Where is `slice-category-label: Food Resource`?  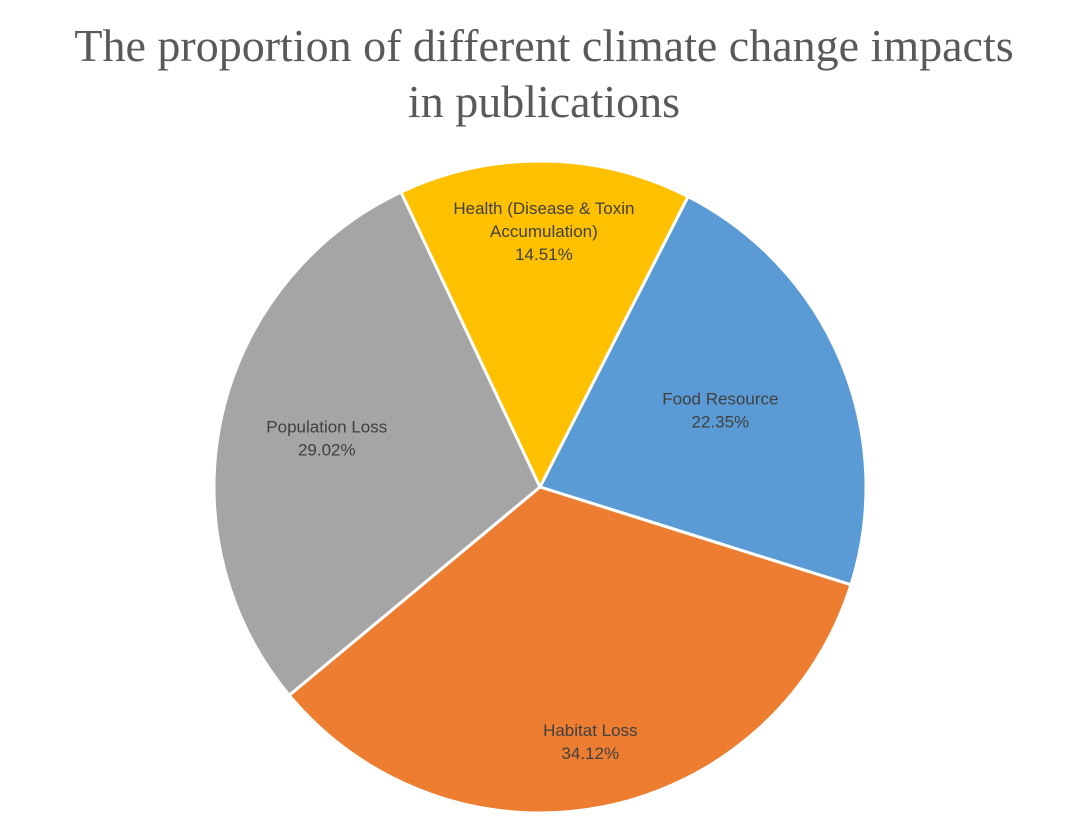 slice-category-label: Food Resource is located at coordinates (720, 398).